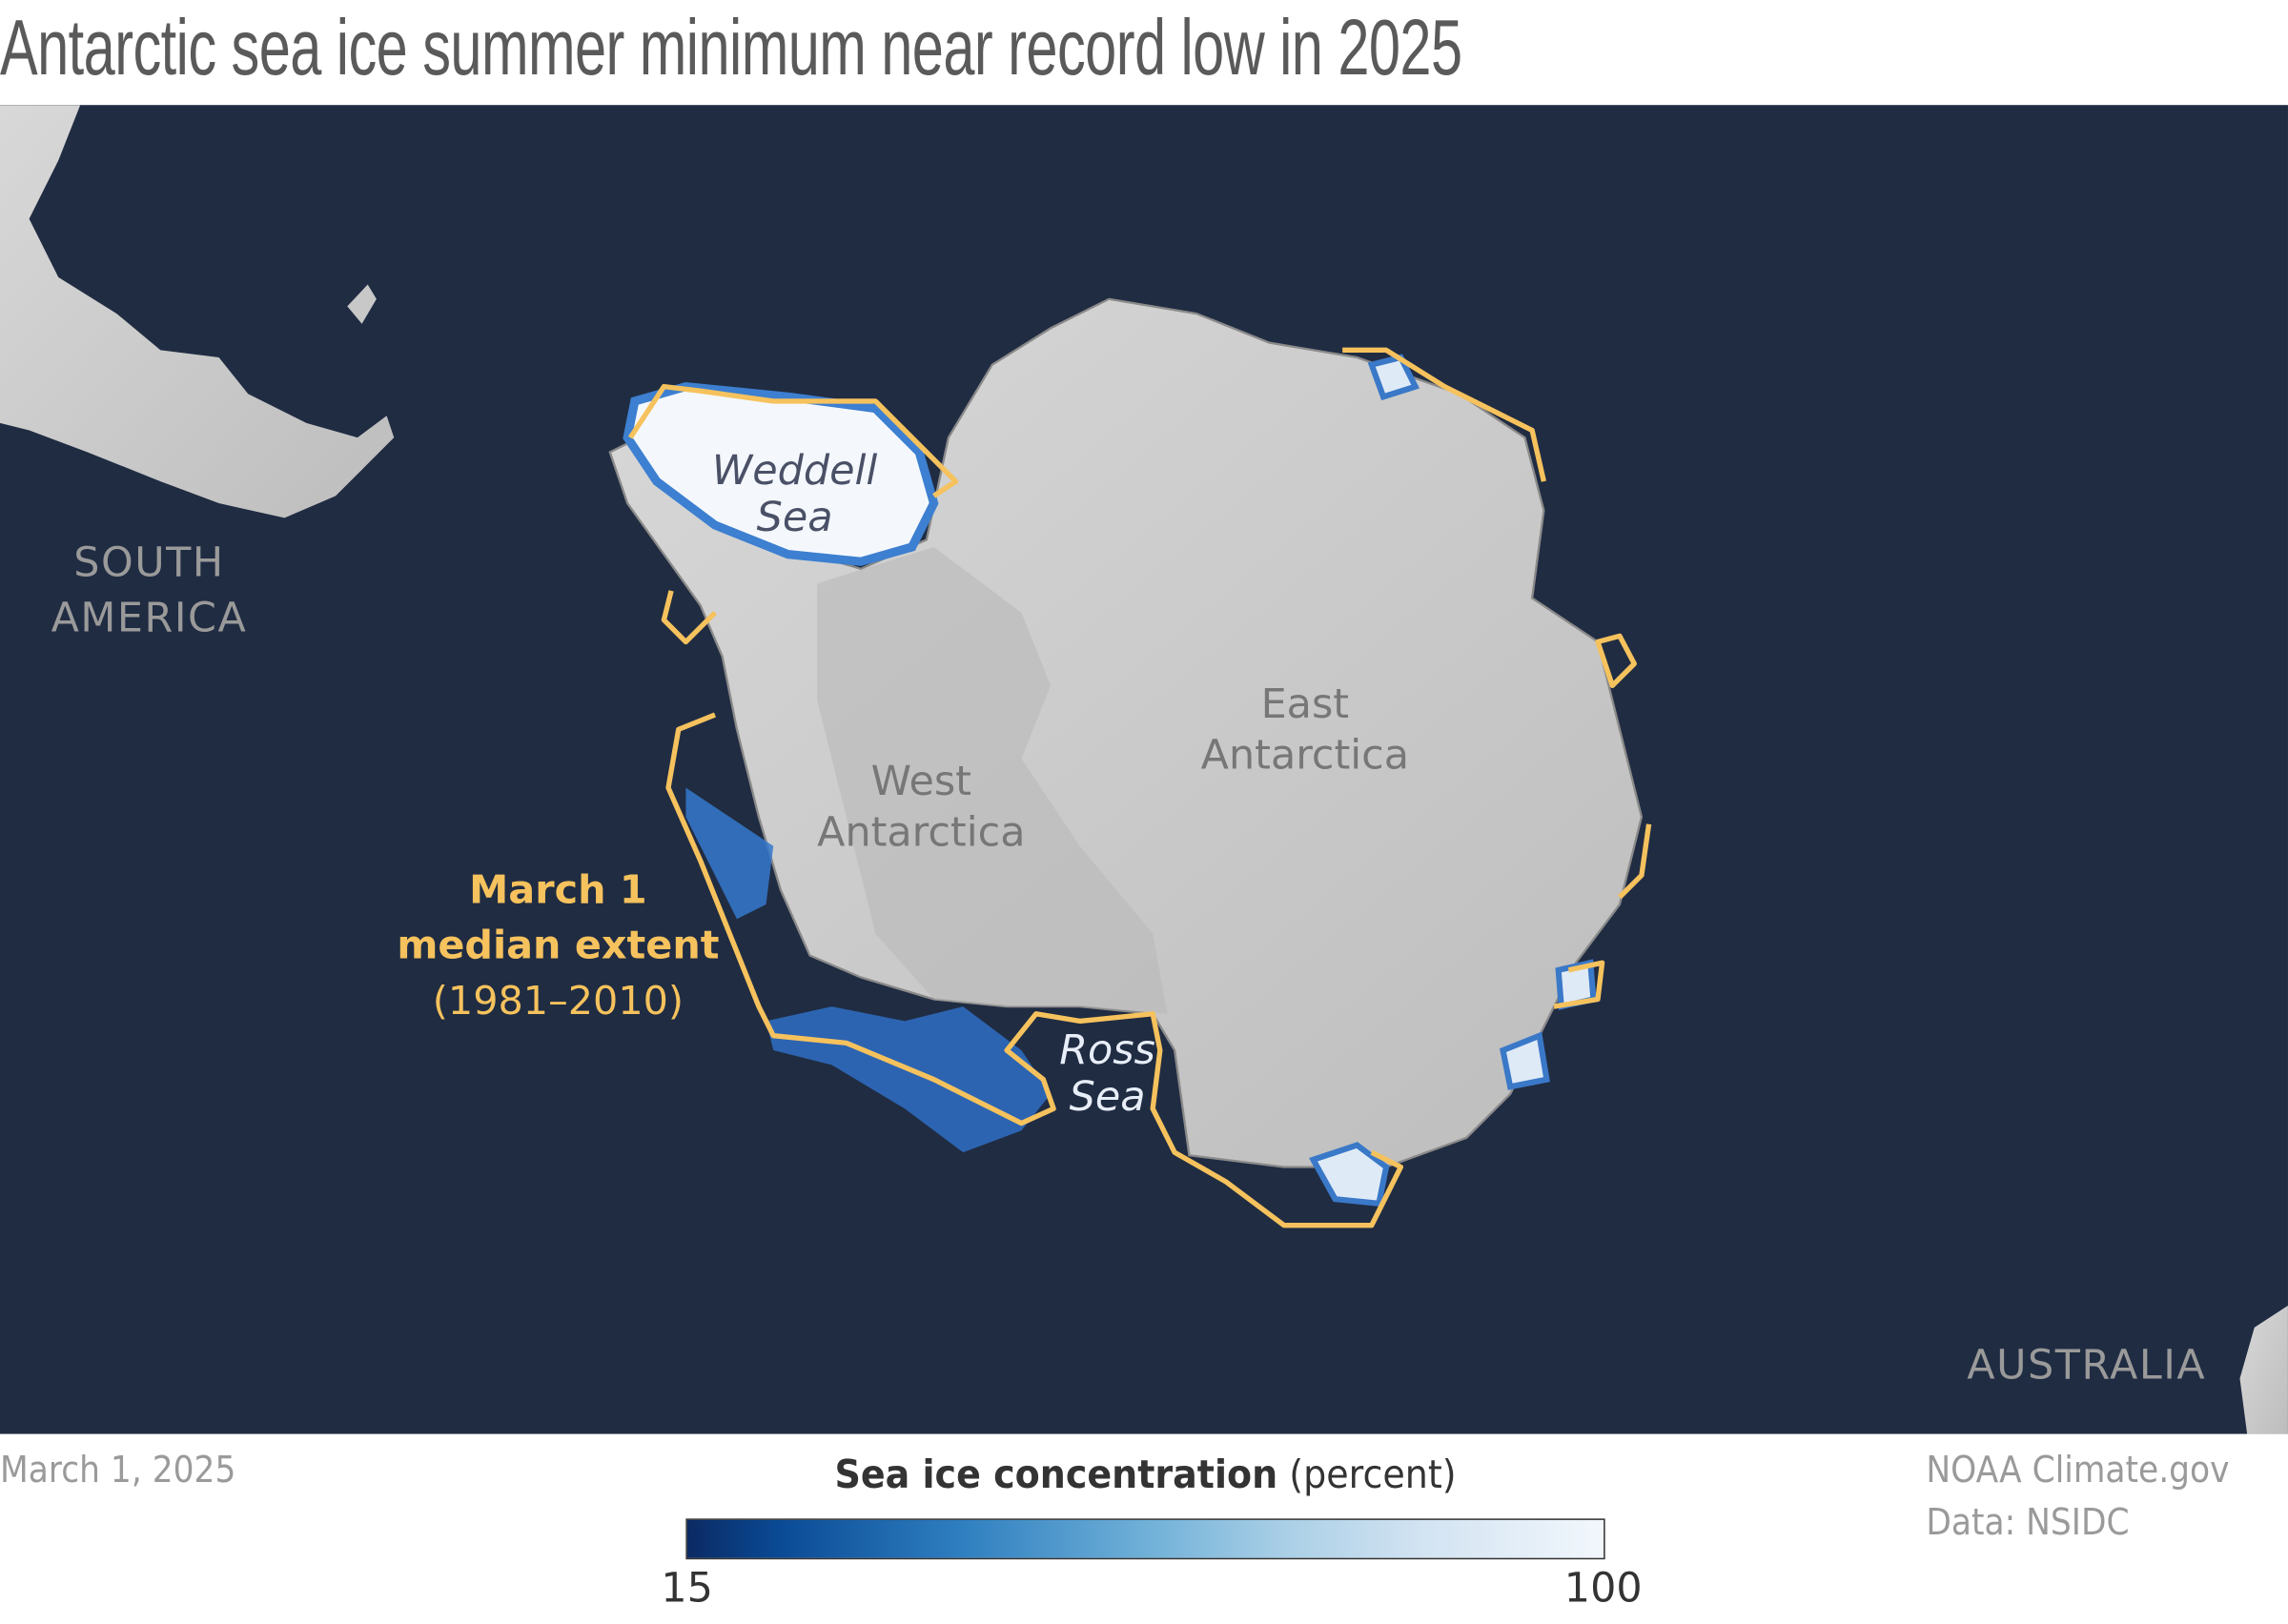 The width and height of the screenshot is (2288, 1624). I want to click on legend-min-label: 15, so click(687, 1588).